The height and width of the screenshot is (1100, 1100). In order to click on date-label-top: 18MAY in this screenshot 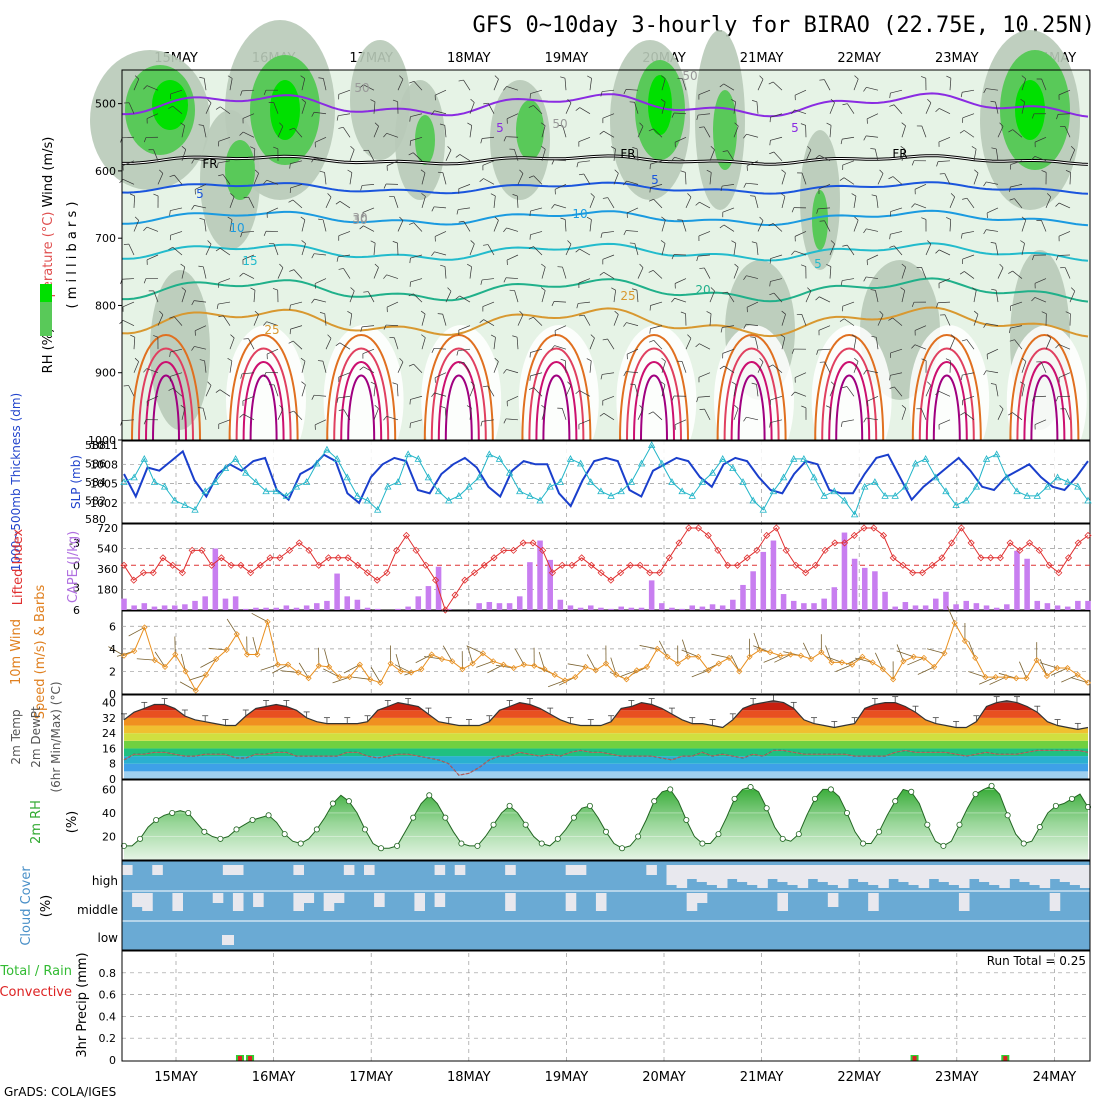, I will do `click(469, 58)`.